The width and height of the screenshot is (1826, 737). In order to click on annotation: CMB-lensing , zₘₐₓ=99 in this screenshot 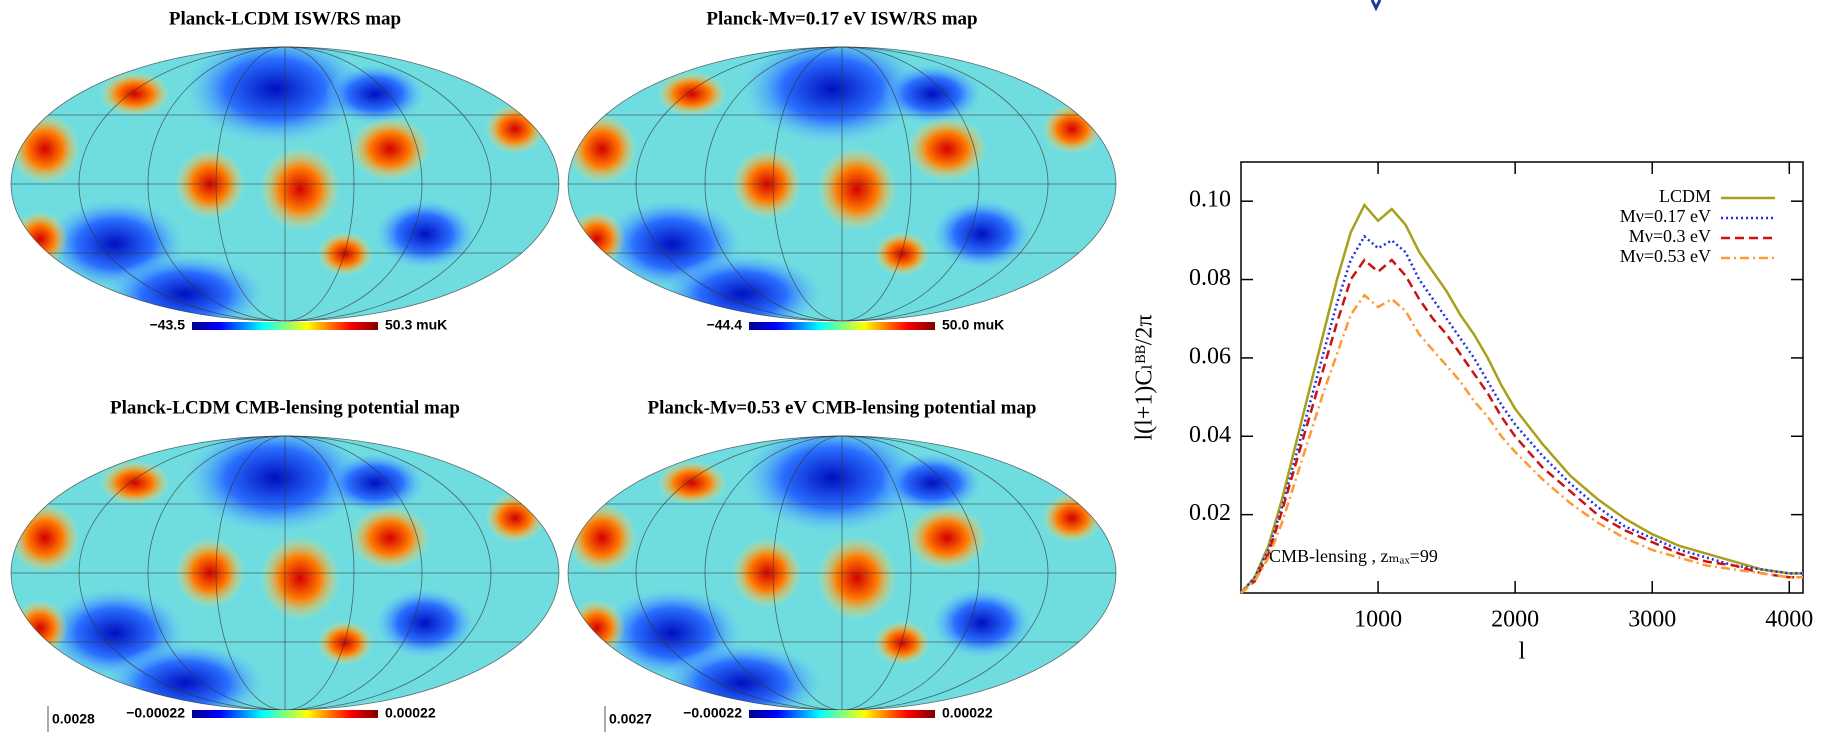, I will do `click(1353, 556)`.